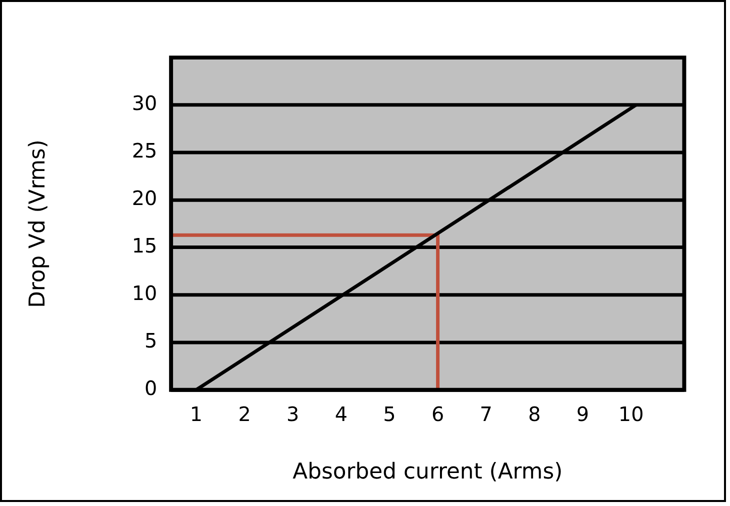 This screenshot has width=730, height=506. What do you see at coordinates (486, 414) in the screenshot?
I see `x-tick-label: 7` at bounding box center [486, 414].